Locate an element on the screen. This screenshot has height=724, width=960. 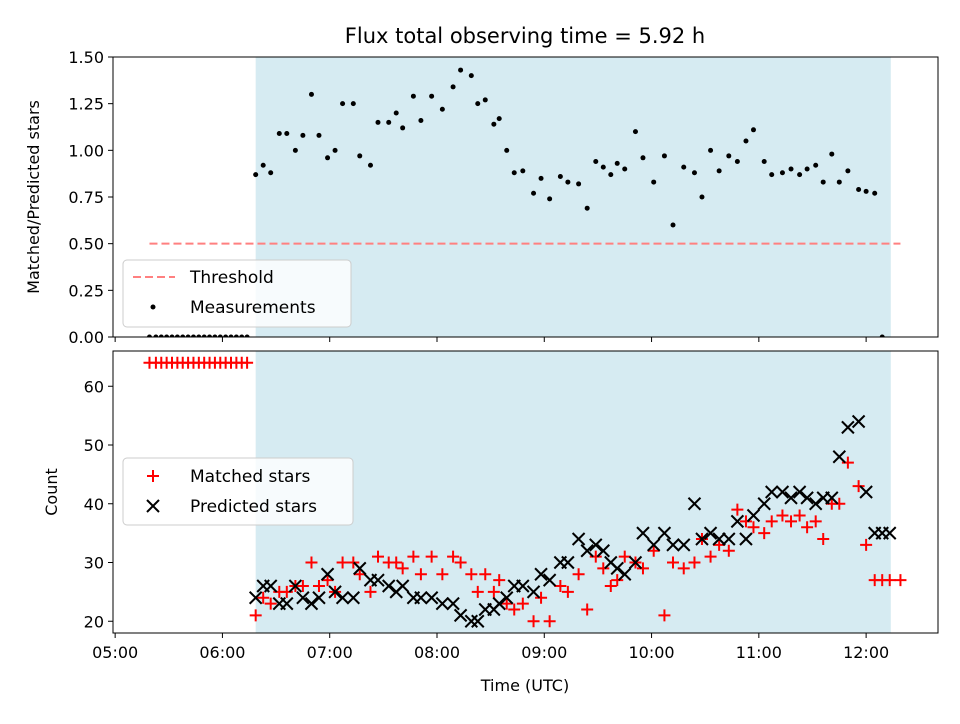
top-y-tick-label: 0.50 is located at coordinates (86, 244).